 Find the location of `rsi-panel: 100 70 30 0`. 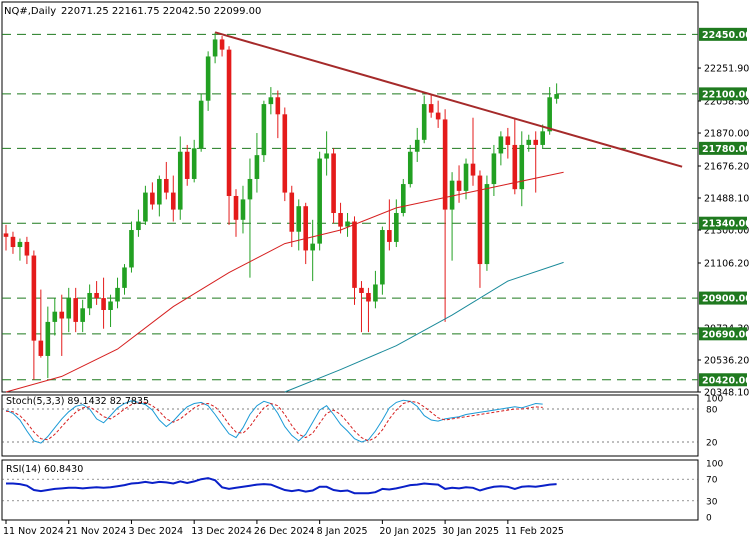

rsi-panel: 100 70 30 0 is located at coordinates (362, 492).